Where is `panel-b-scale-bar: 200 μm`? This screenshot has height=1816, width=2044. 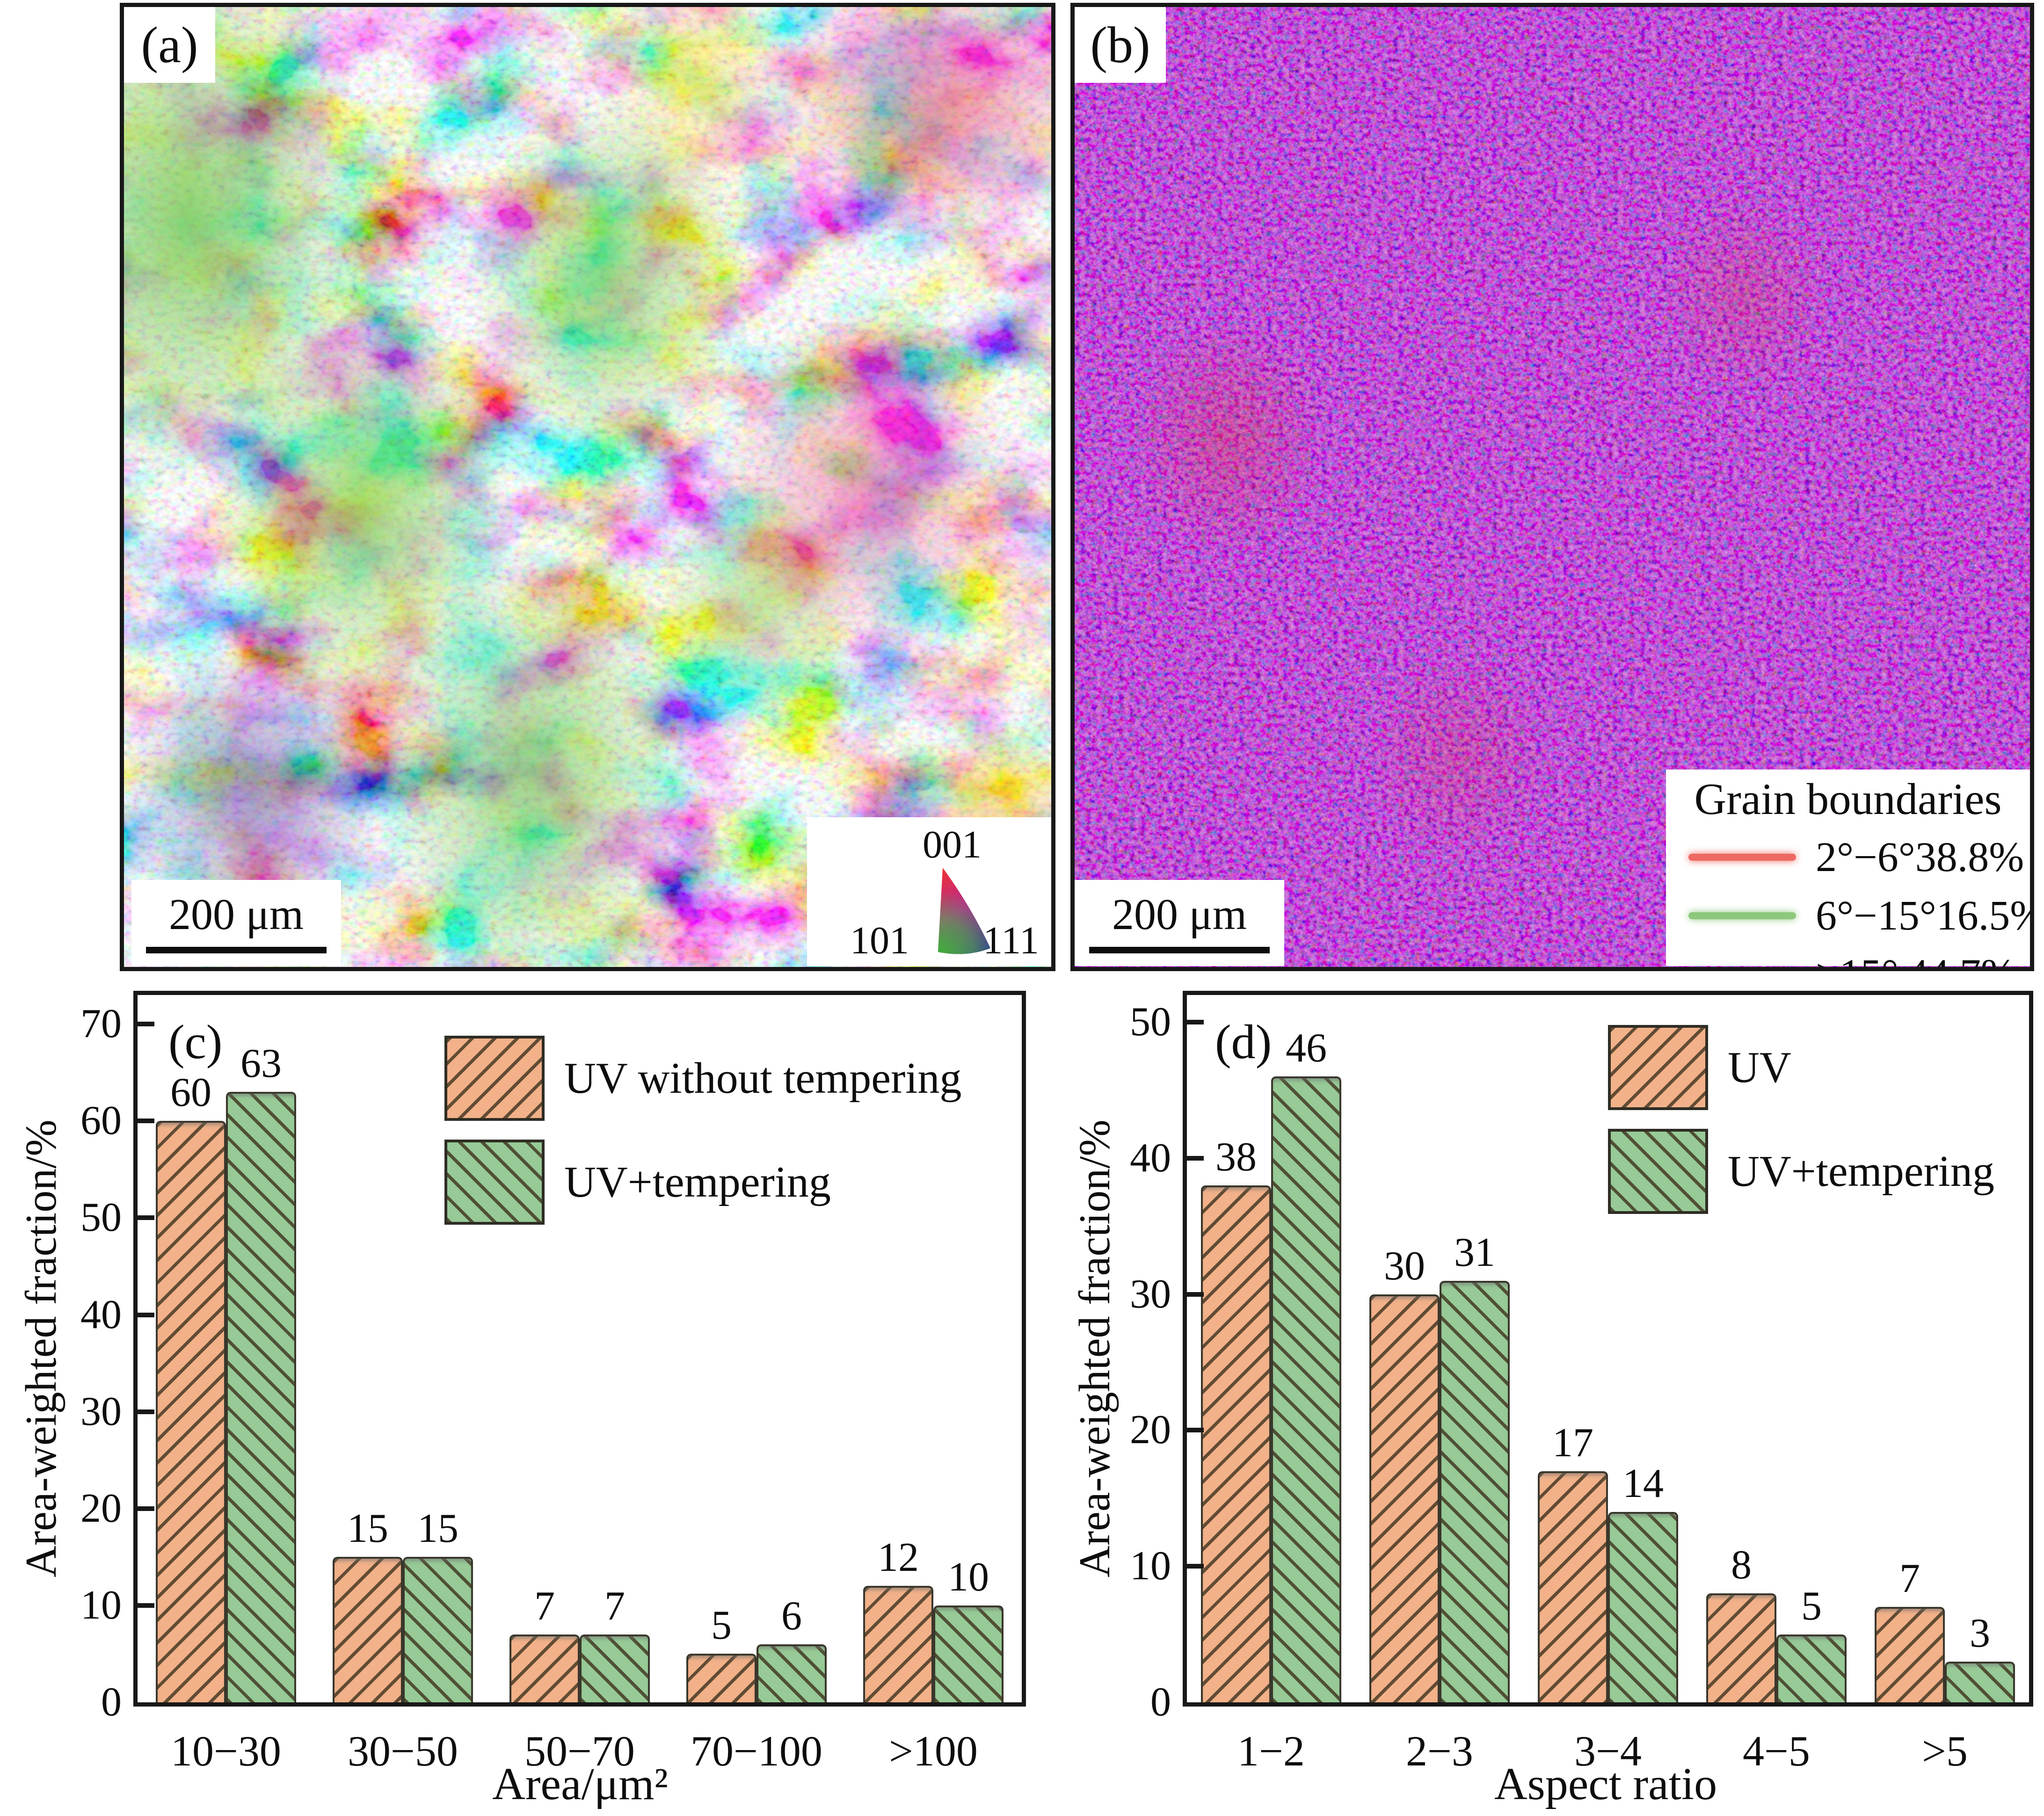 panel-b-scale-bar: 200 μm is located at coordinates (1179, 923).